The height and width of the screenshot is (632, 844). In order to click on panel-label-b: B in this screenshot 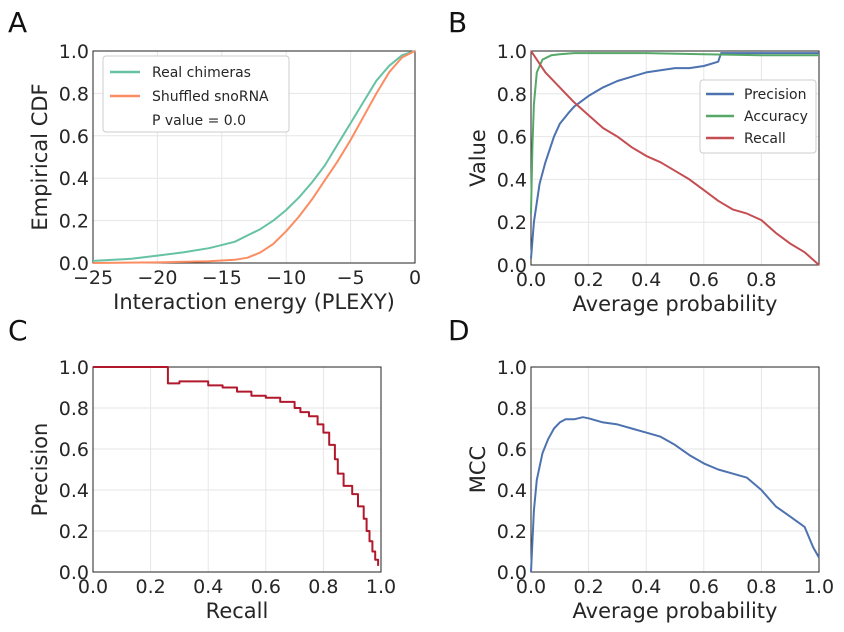, I will do `click(457, 22)`.